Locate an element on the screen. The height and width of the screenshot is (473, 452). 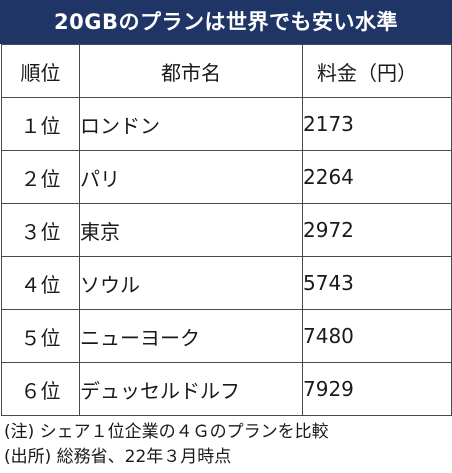
city-cell: 東京 is located at coordinates (191, 230).